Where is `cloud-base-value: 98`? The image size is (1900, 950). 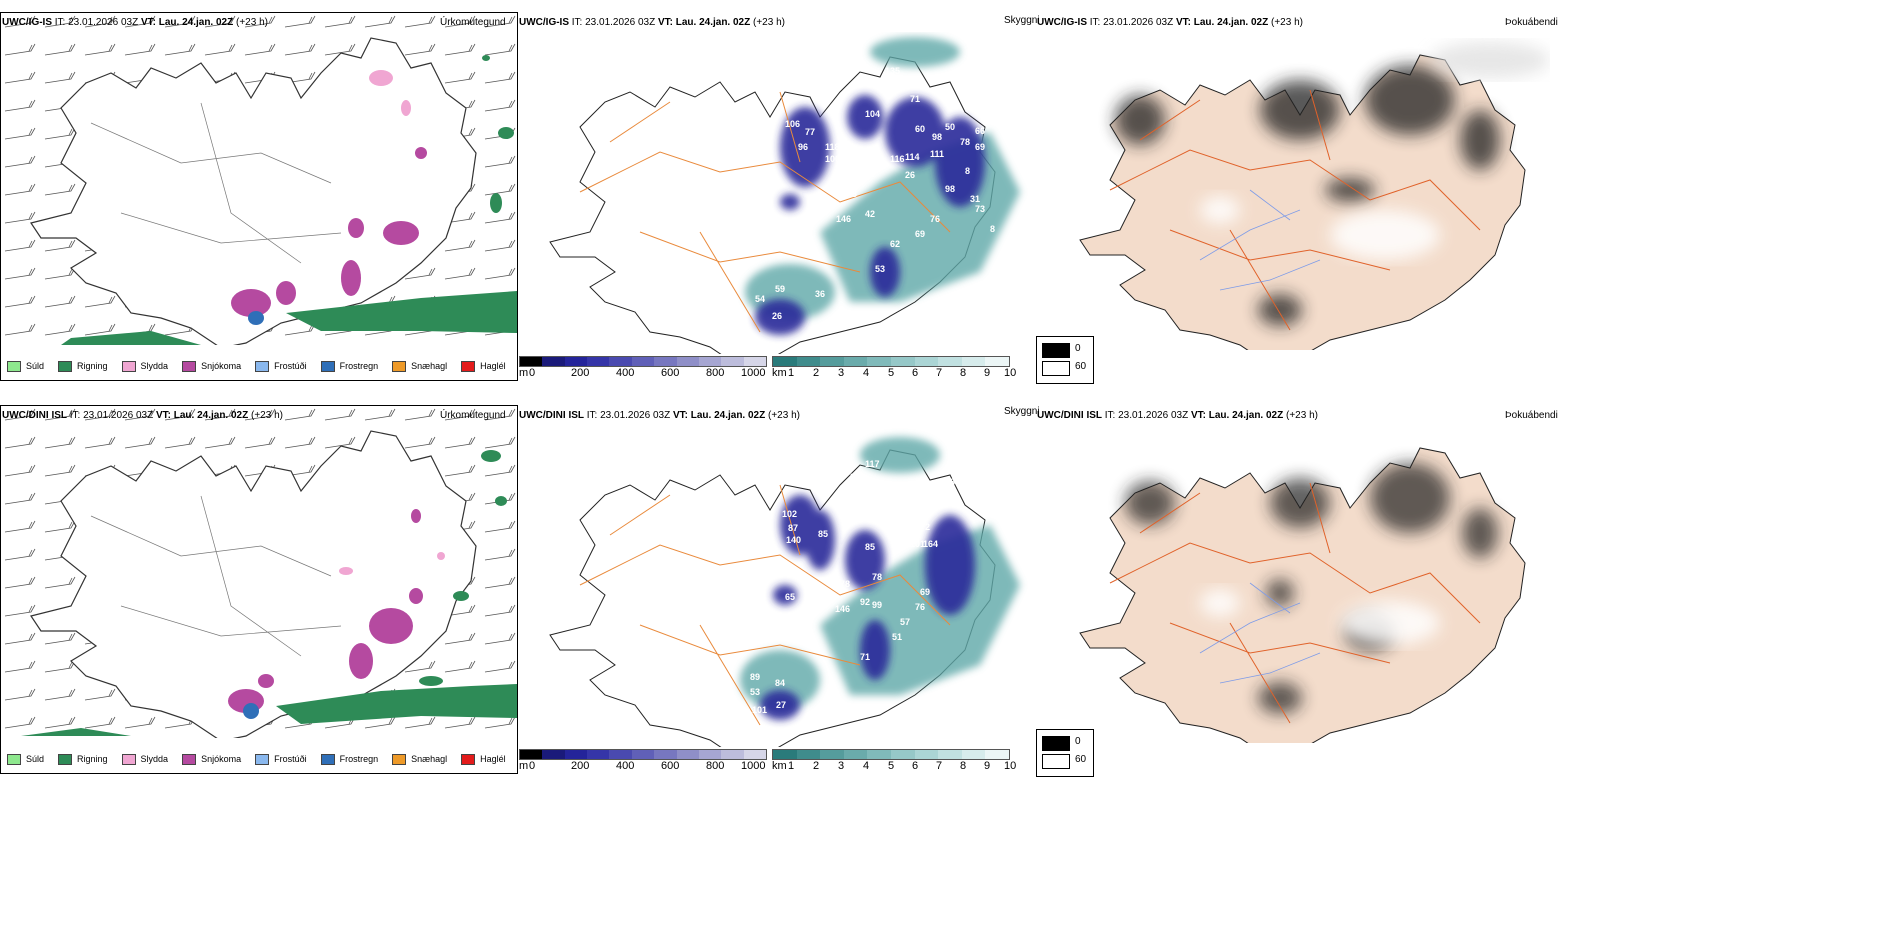
cloud-base-value: 98 is located at coordinates (950, 189).